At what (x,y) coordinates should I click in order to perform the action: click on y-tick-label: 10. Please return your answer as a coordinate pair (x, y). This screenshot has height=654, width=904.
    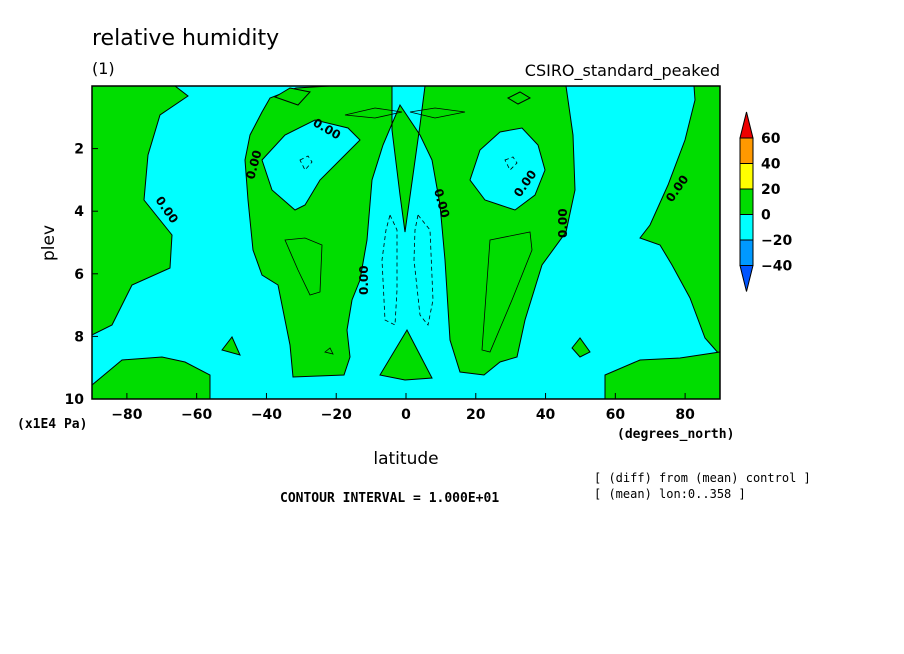
    Looking at the image, I should click on (75, 400).